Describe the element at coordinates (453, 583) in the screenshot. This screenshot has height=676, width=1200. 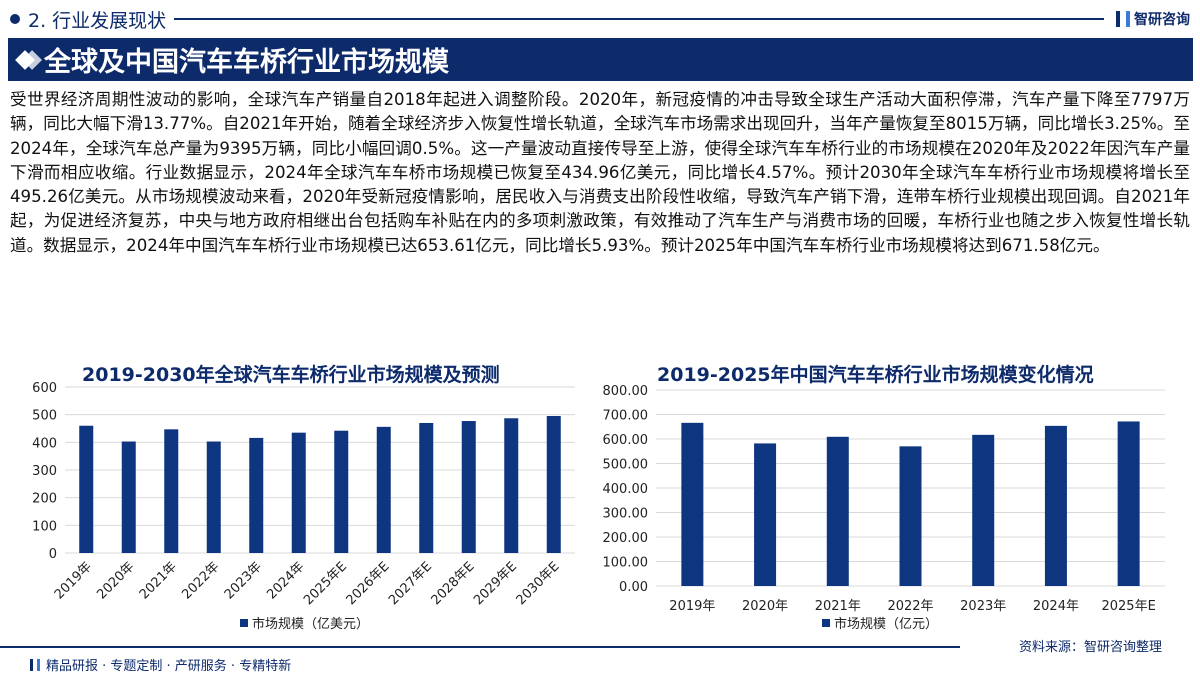
I see `x-tick-label: 2028年E` at that location.